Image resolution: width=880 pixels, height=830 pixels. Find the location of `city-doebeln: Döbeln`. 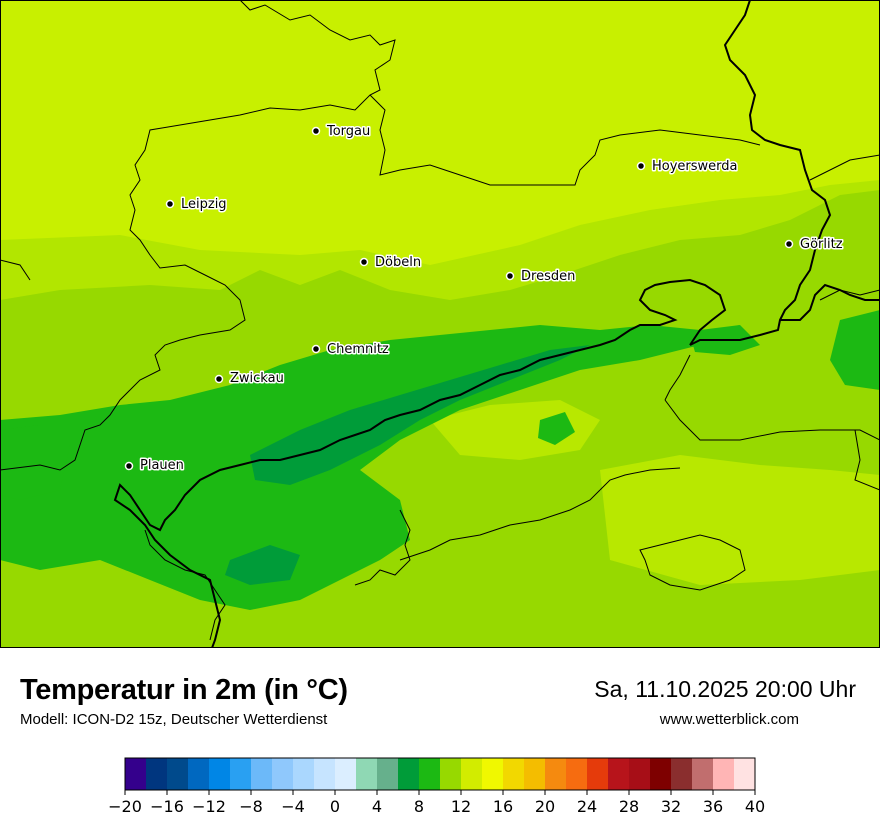

city-doebeln: Döbeln is located at coordinates (391, 263).